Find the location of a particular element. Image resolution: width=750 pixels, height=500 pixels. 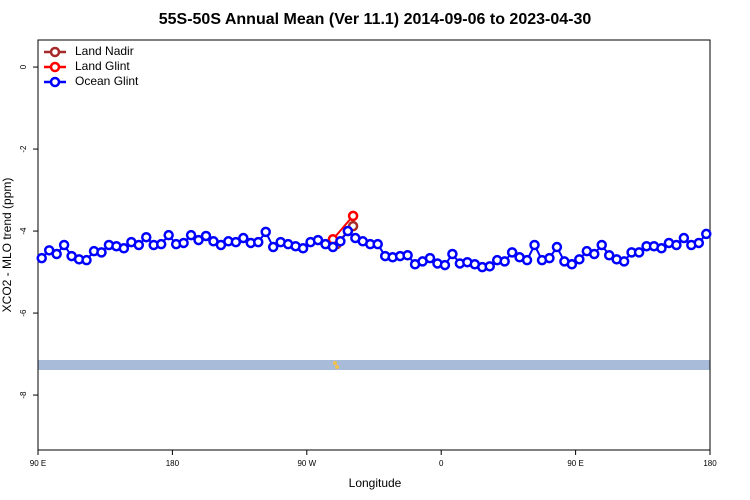

legend-label: Land Nadir is located at coordinates (104, 51).